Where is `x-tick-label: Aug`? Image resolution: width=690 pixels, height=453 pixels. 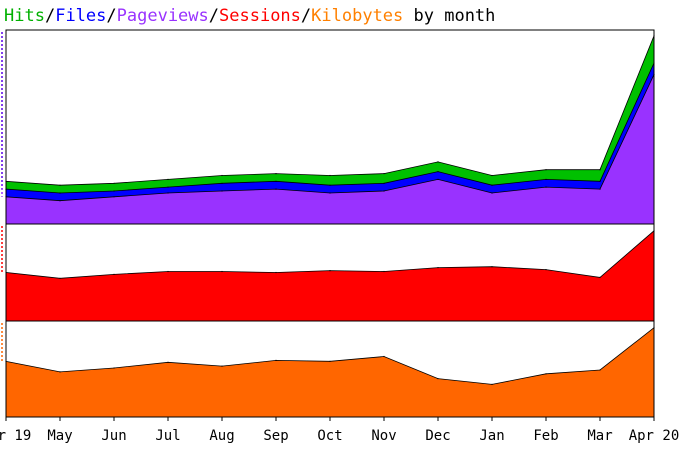 x-tick-label: Aug is located at coordinates (221, 436).